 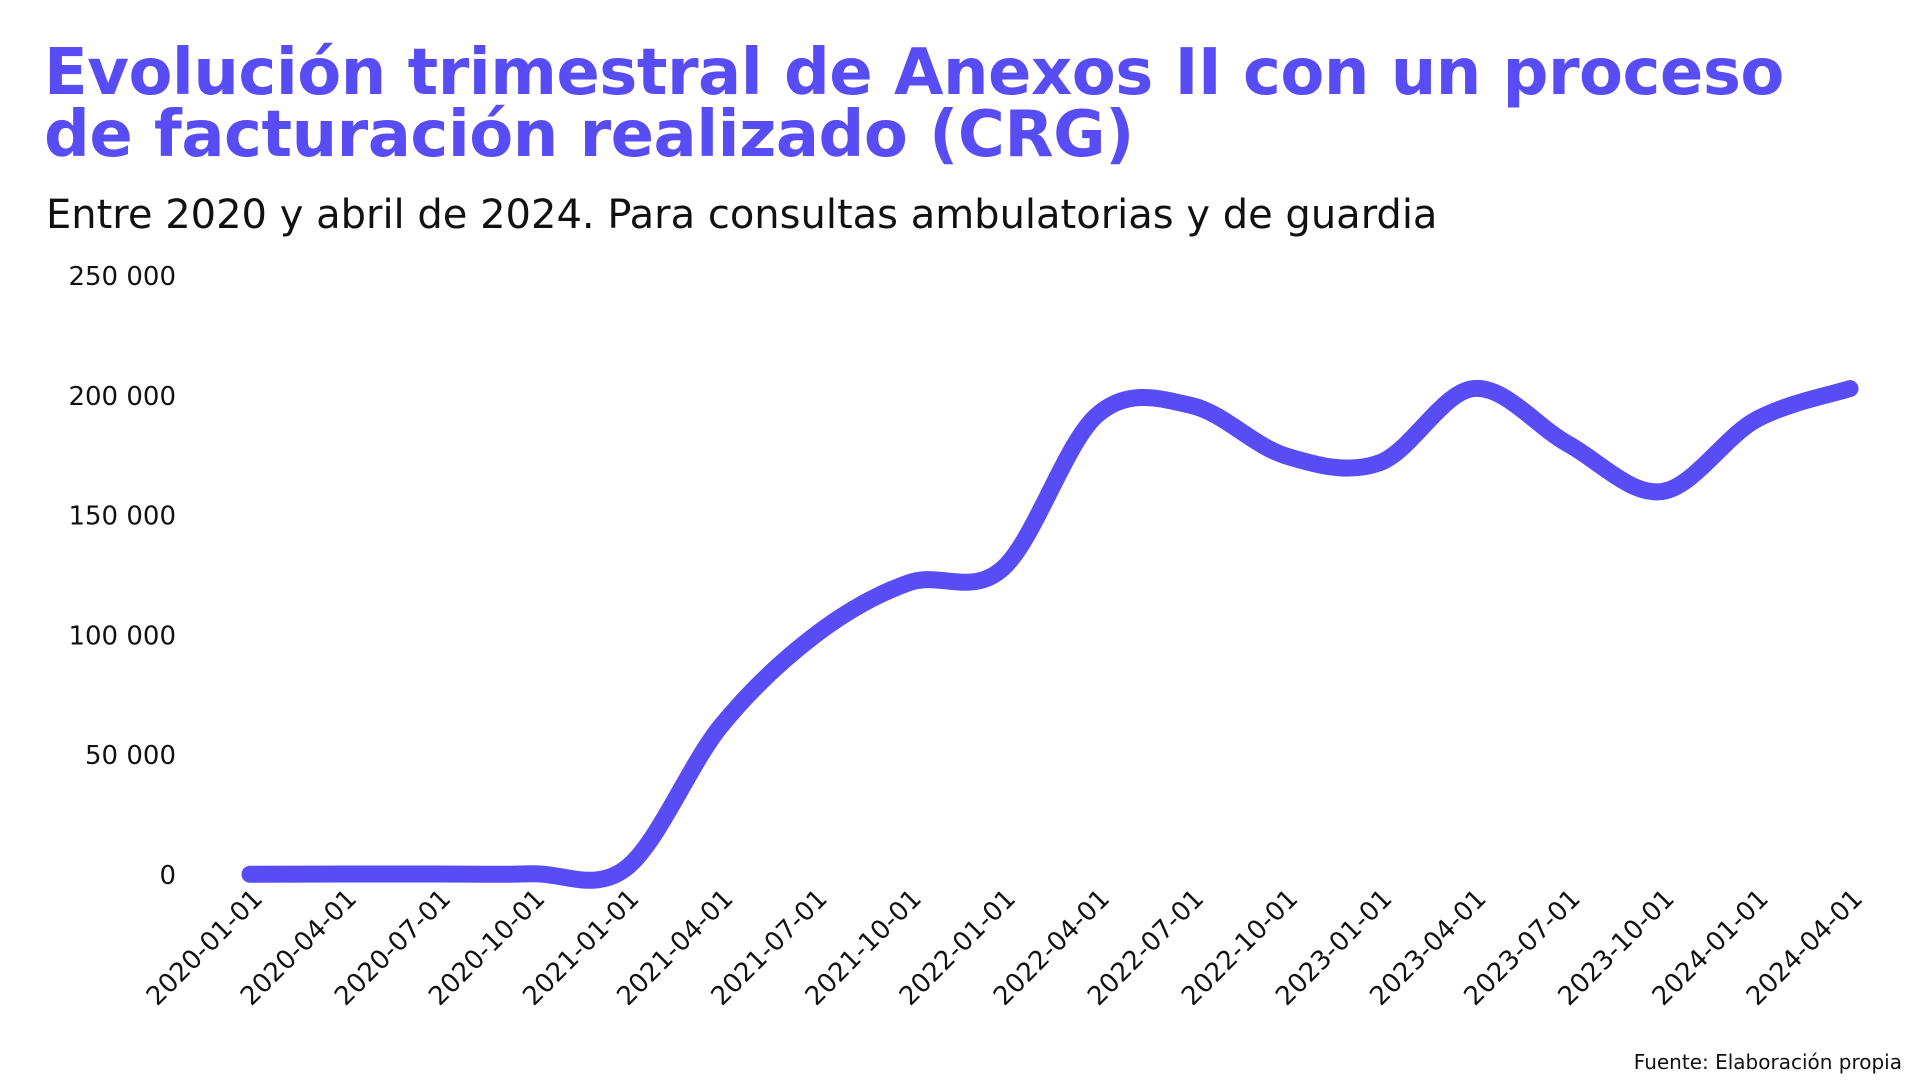 What do you see at coordinates (122, 277) in the screenshot?
I see `y-tick-label: 250 000` at bounding box center [122, 277].